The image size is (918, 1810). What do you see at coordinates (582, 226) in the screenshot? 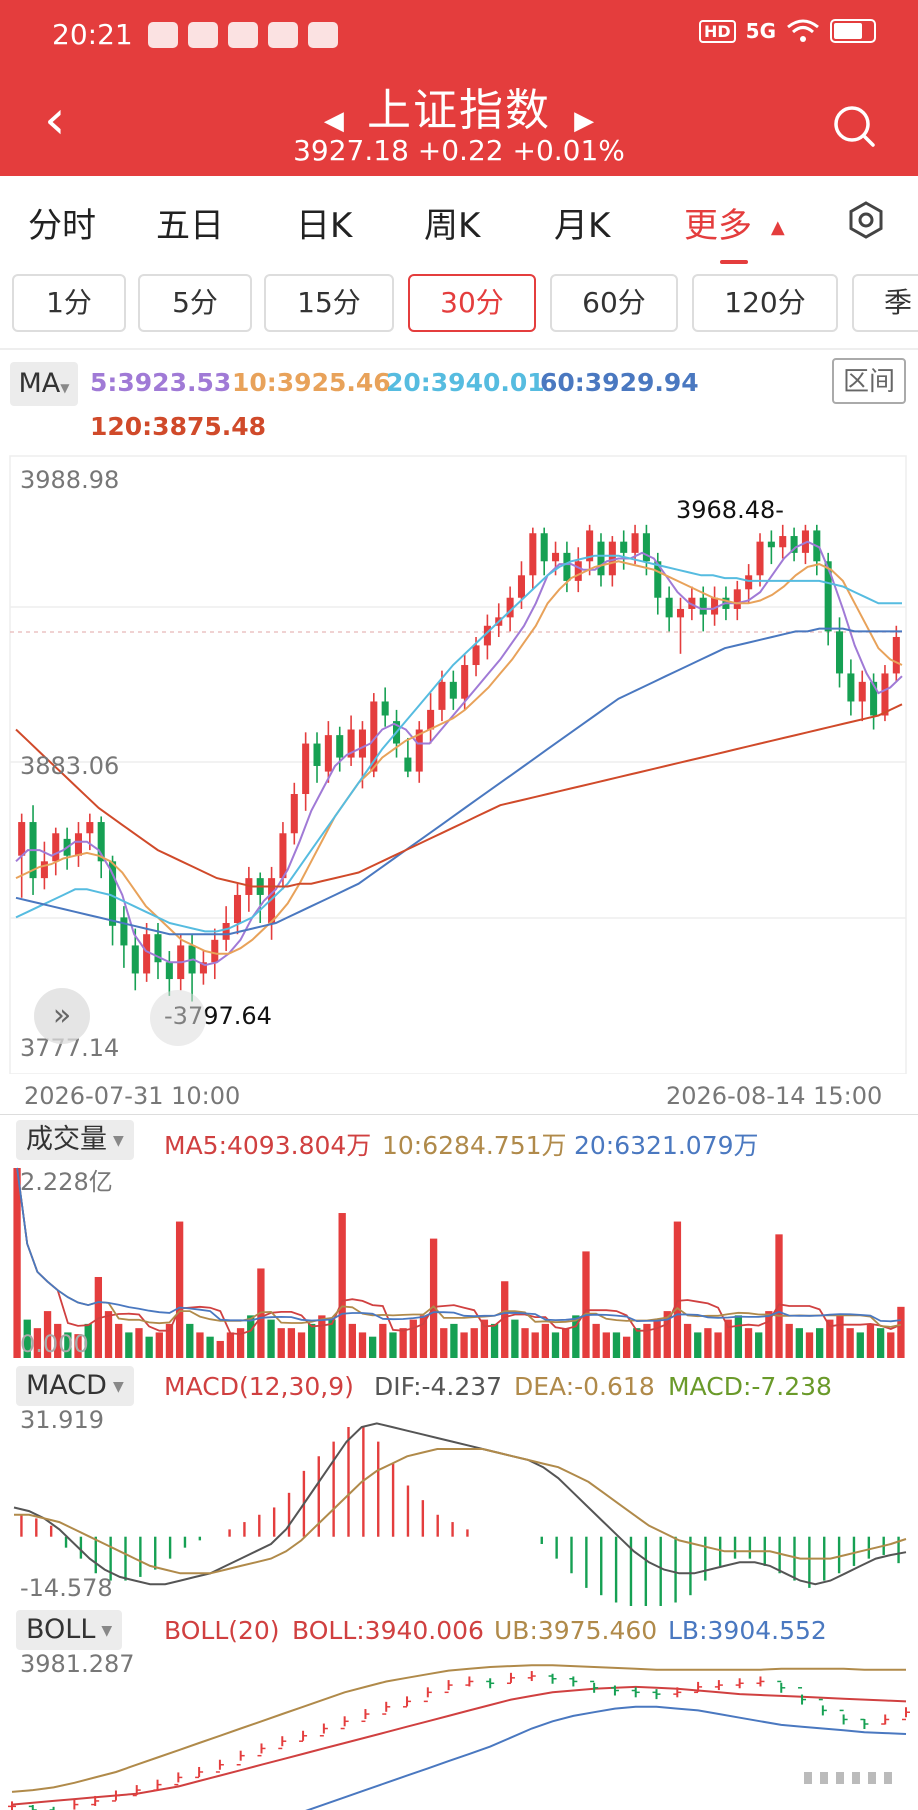
I see `tab-monthly-k: 月K` at bounding box center [582, 226].